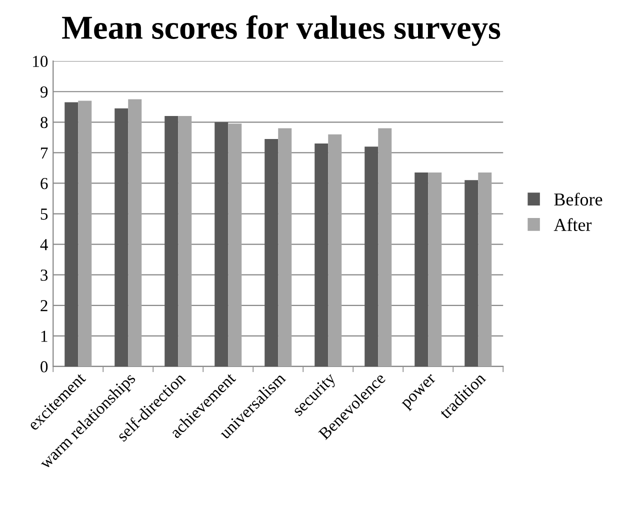 This screenshot has width=625, height=509. What do you see at coordinates (578, 199) in the screenshot?
I see `legend-label: Before` at bounding box center [578, 199].